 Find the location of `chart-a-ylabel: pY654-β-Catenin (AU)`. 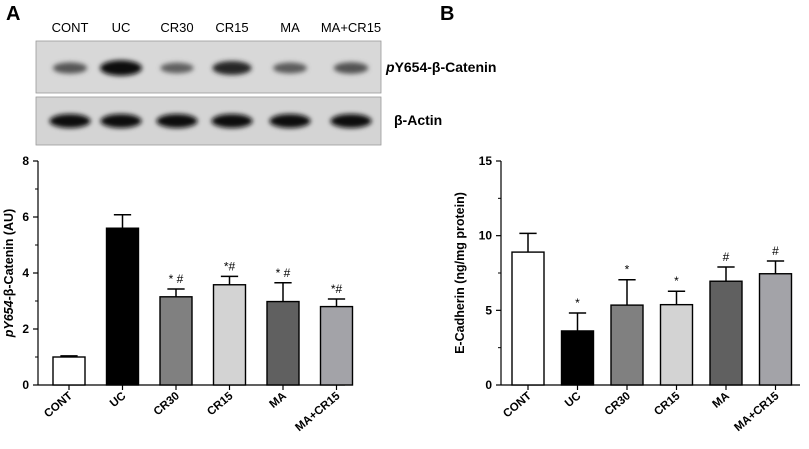

chart-a-ylabel: pY654-β-Catenin (AU) is located at coordinates (9, 274).